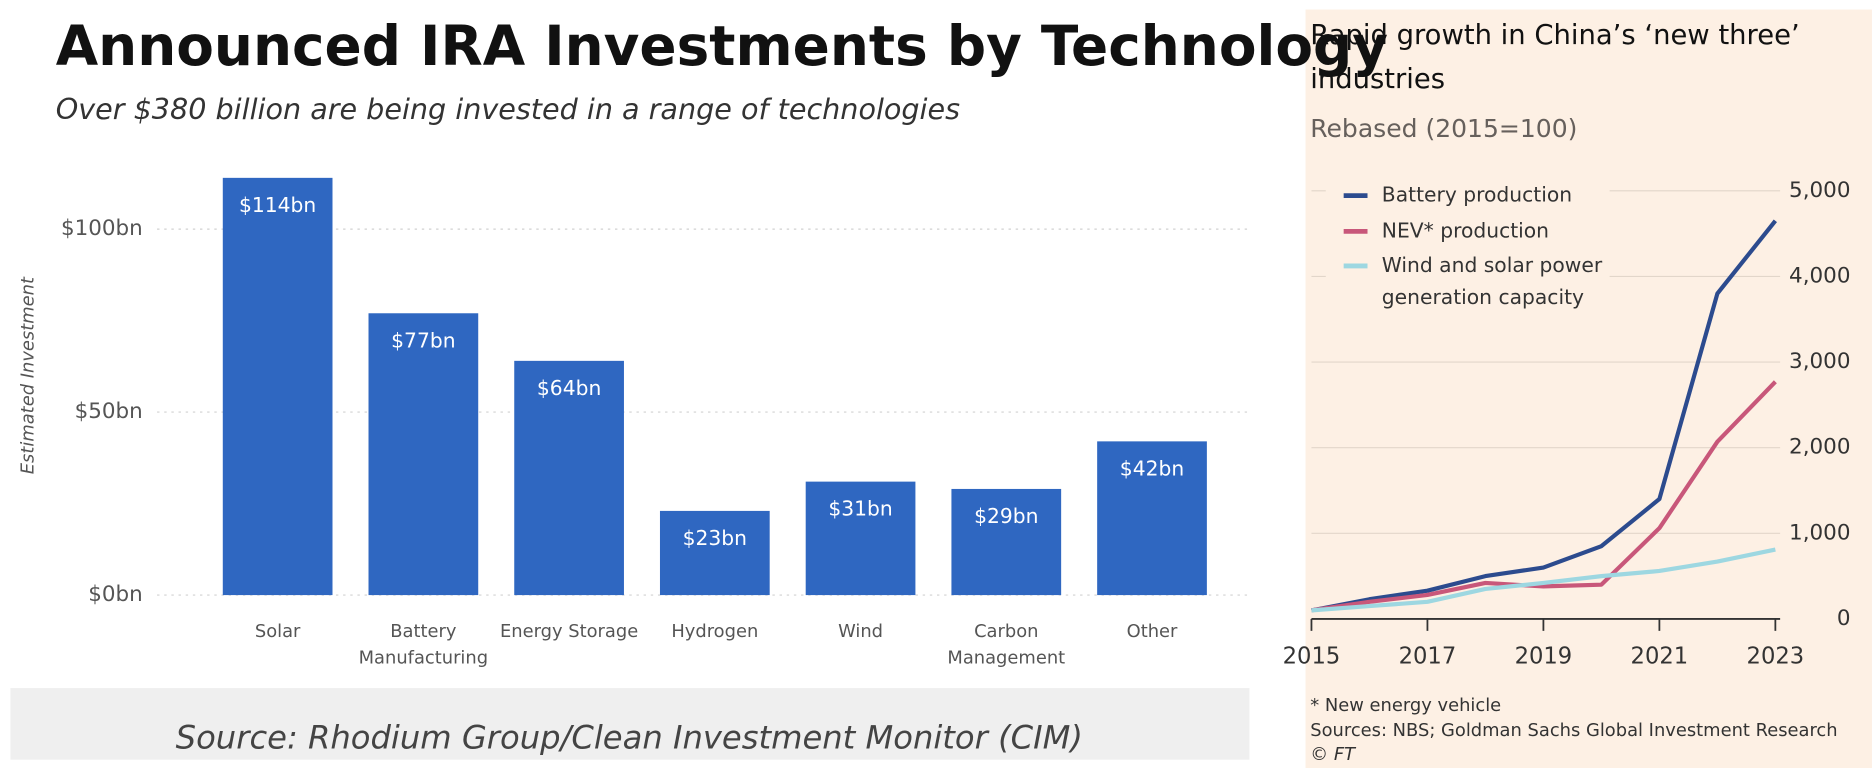 The height and width of the screenshot is (768, 1874). I want to click on source-band, so click(630, 724).